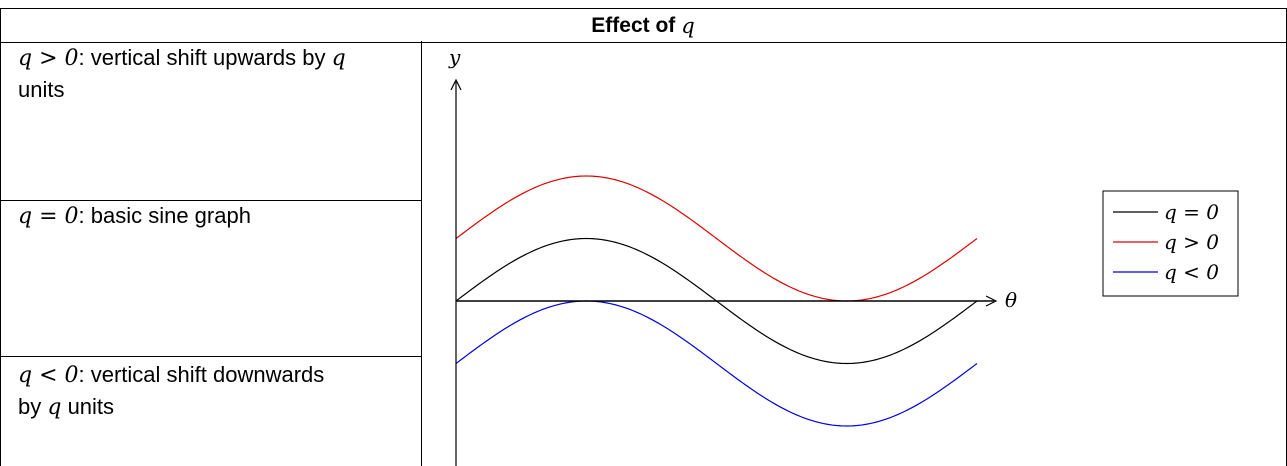 This screenshot has height=466, width=1287. Describe the element at coordinates (164, 215) in the screenshot. I see `row-description: : basic sine graph` at that location.